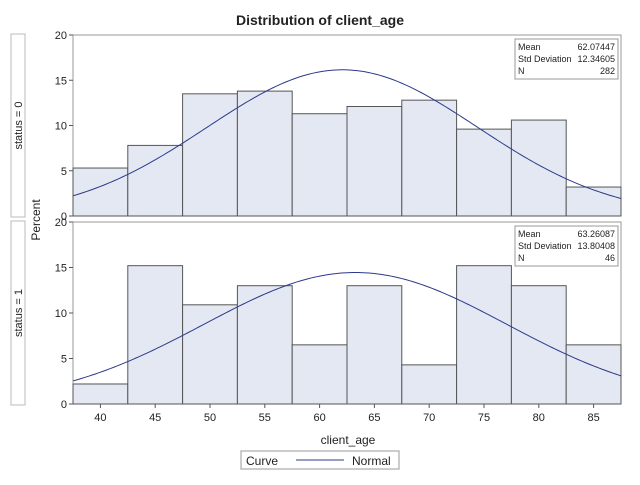 The image size is (640, 485). Describe the element at coordinates (596, 246) in the screenshot. I see `stats-value: 13.80408` at that location.